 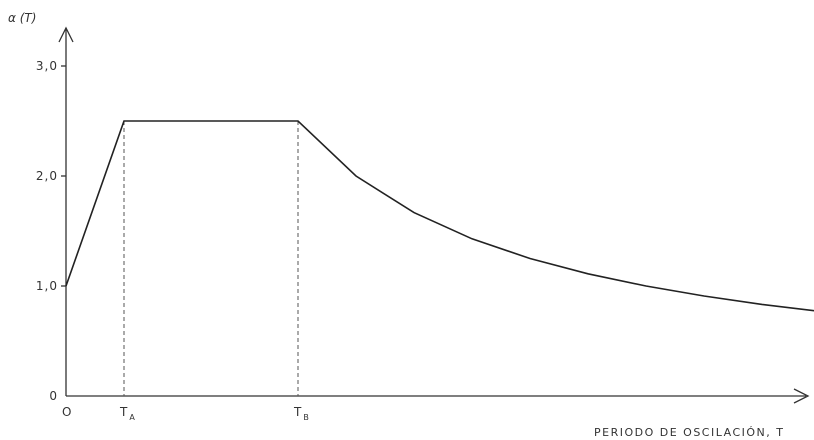 I want to click on y-axis-arrow, so click(x=66, y=34).